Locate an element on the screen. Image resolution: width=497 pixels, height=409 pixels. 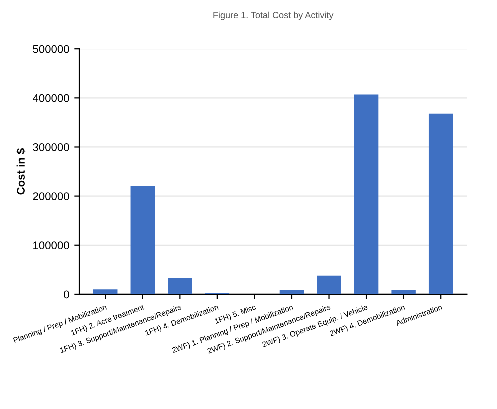
y-tick-label: 500000 is located at coordinates (51, 49).